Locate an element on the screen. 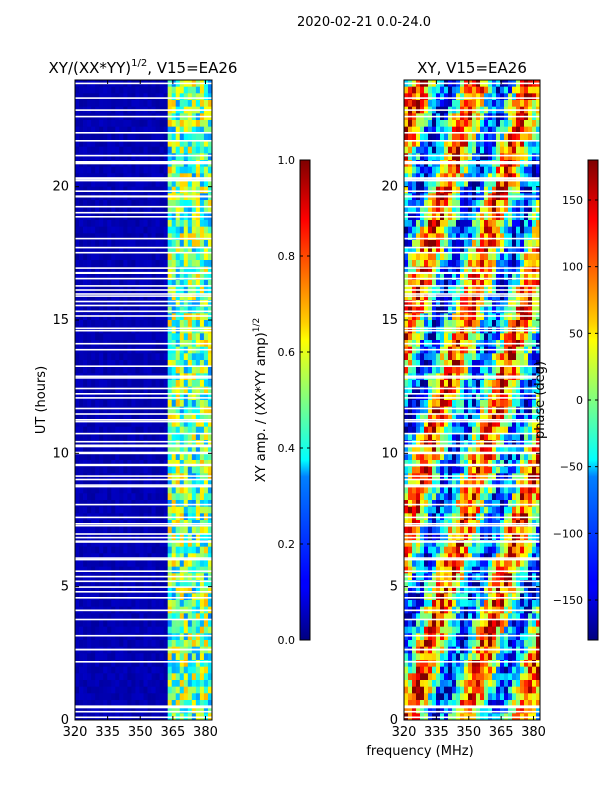 This screenshot has width=600, height=800. amp-panel-title: XY/(XX*YY)1/2, V15=EA26 is located at coordinates (143, 67).